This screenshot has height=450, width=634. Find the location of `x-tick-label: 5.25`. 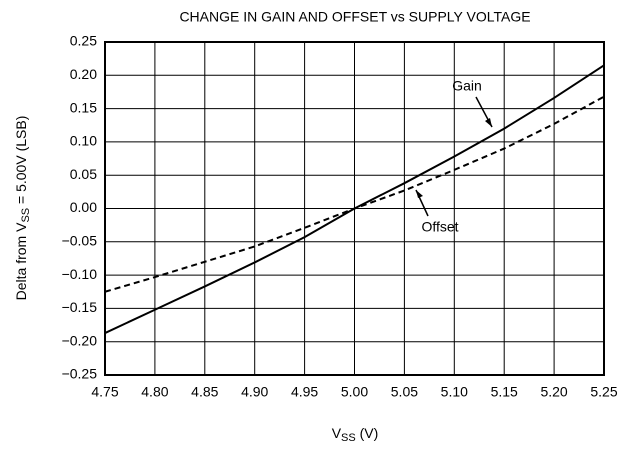

x-tick-label: 5.25 is located at coordinates (603, 392).